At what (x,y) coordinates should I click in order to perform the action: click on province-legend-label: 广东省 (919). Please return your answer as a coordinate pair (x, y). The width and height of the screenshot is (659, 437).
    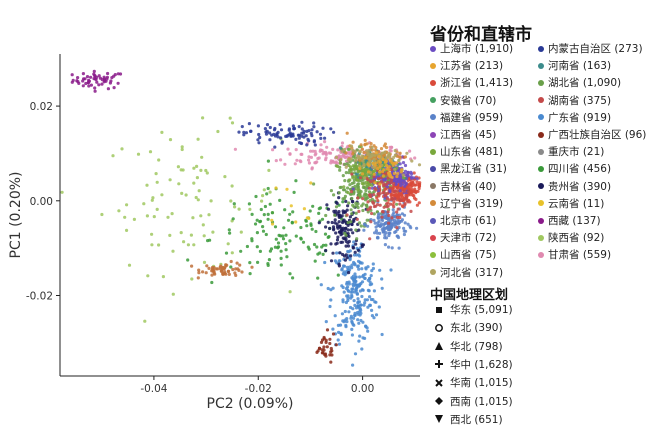
    Looking at the image, I should click on (580, 117).